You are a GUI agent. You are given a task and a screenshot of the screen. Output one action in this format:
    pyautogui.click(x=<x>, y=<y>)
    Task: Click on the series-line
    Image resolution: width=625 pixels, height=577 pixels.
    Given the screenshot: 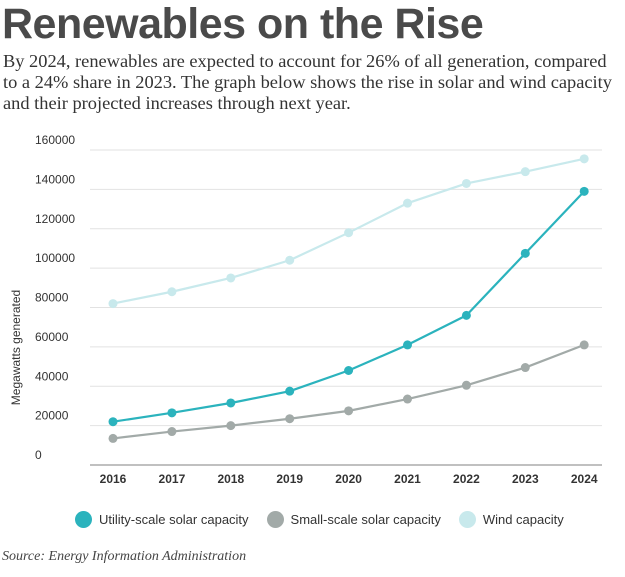 What is the action you would take?
    pyautogui.click(x=348, y=391)
    